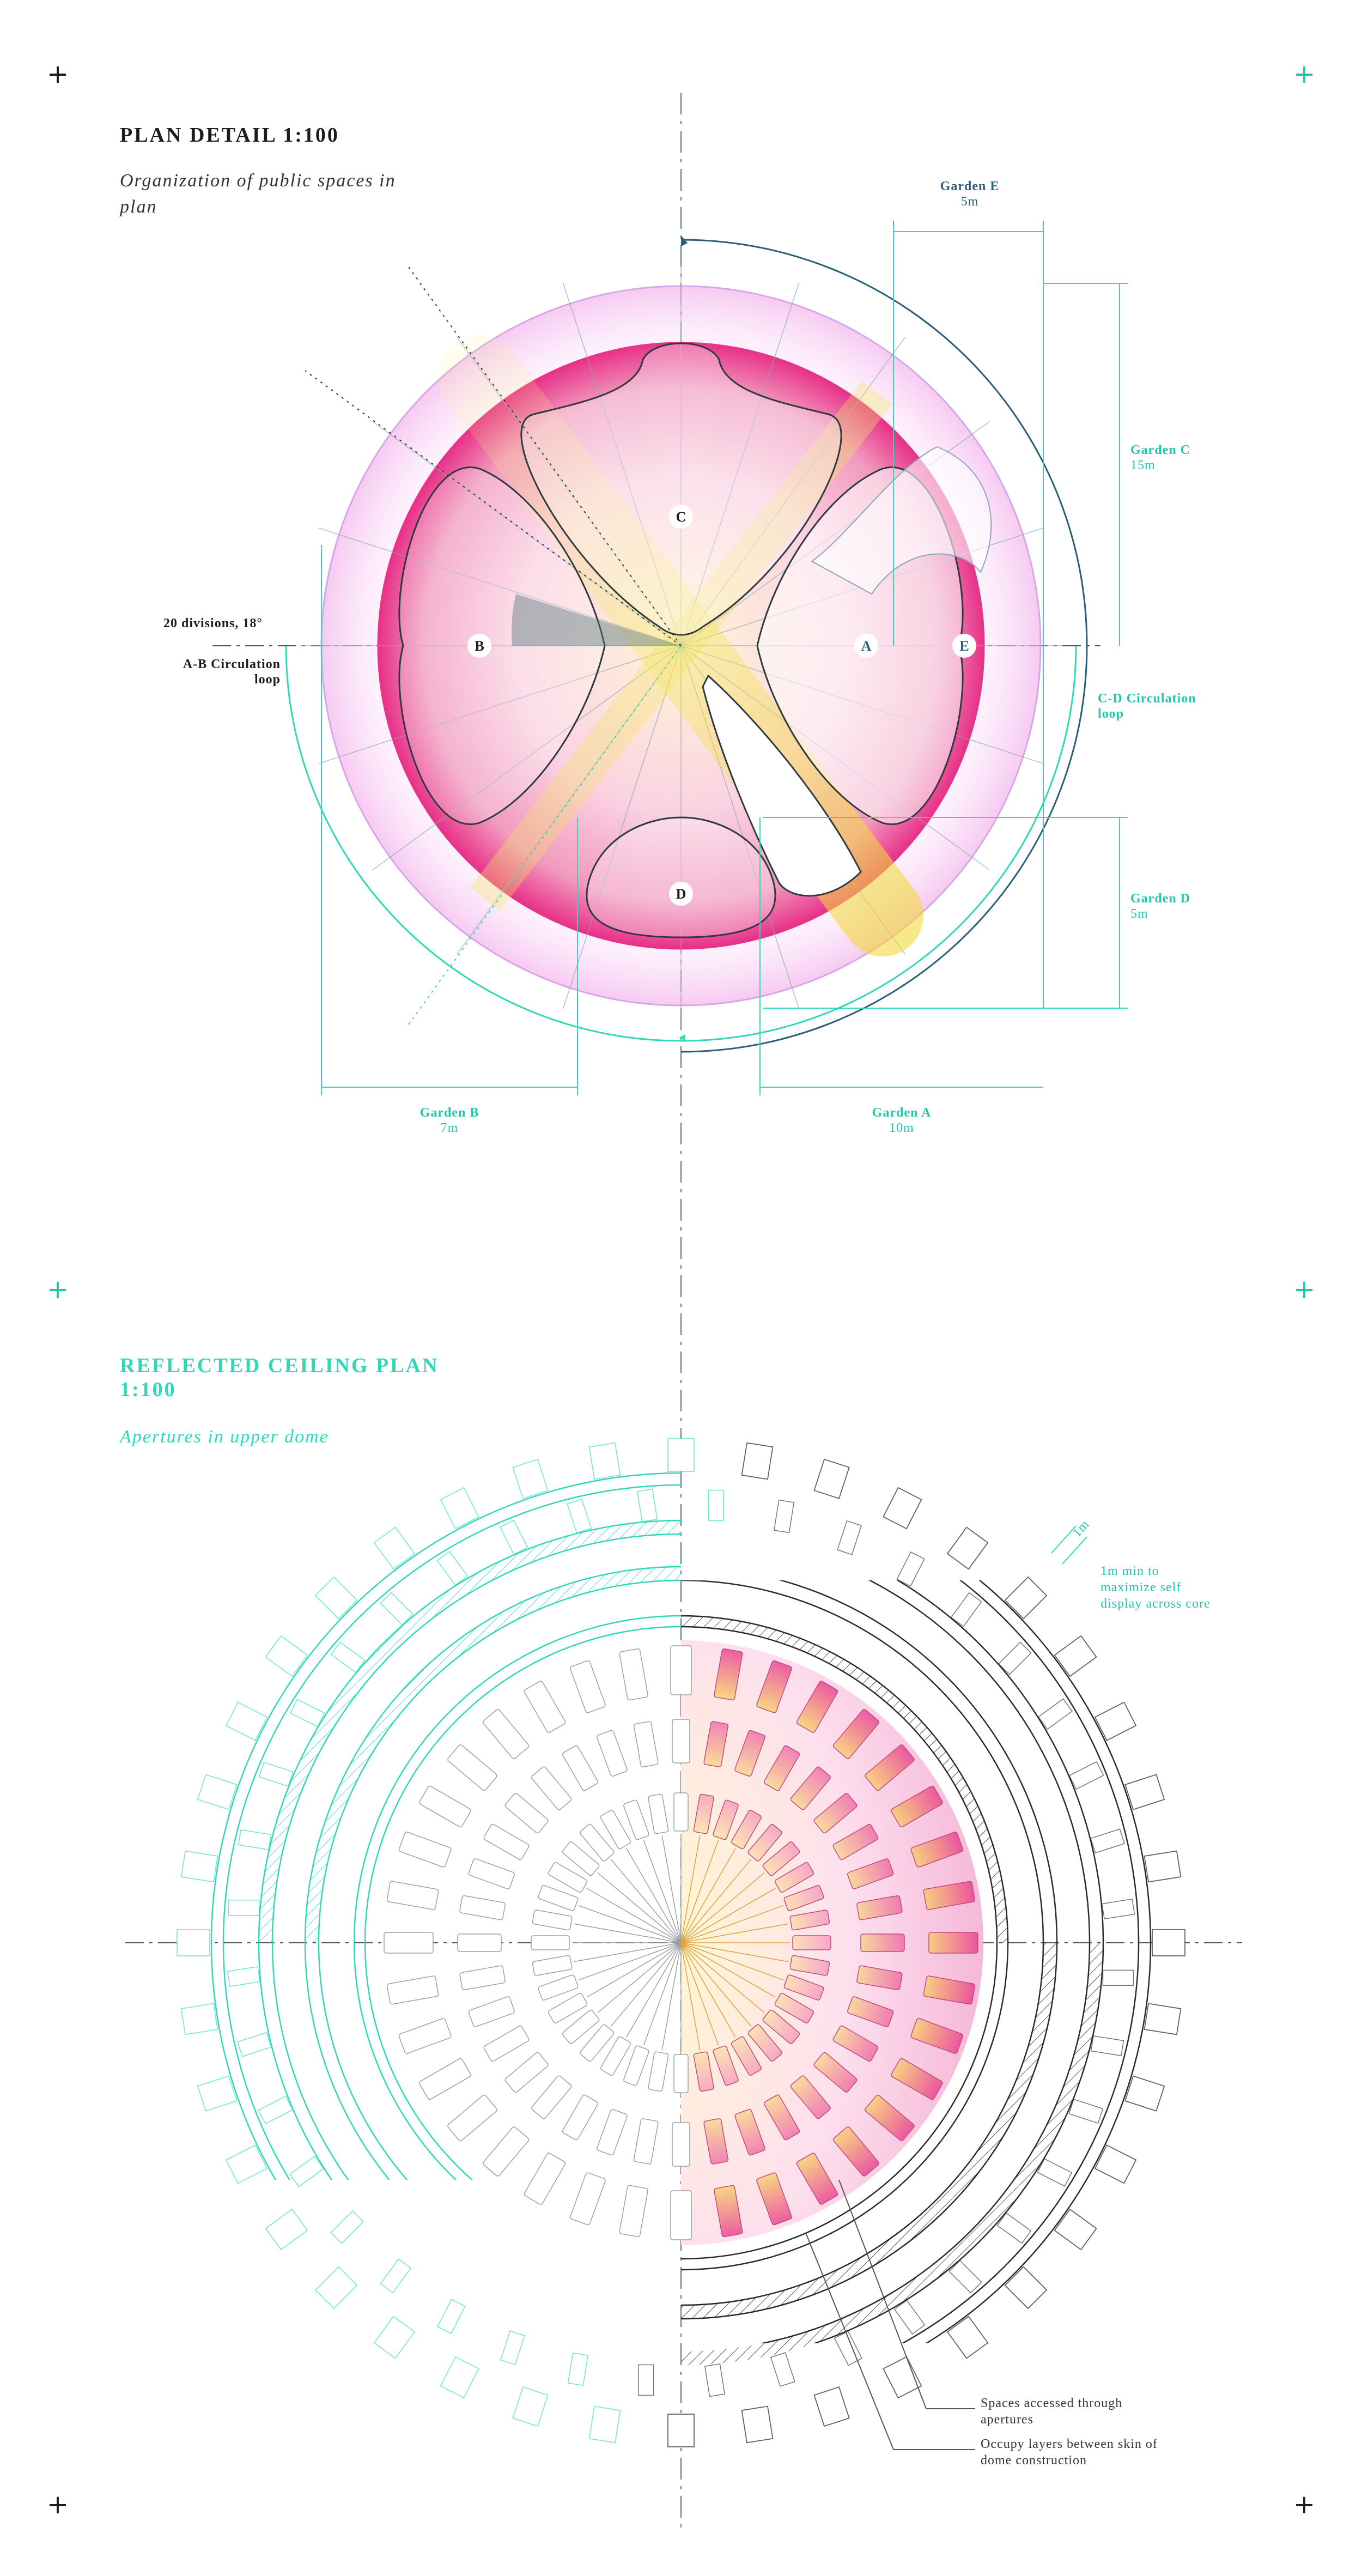 The width and height of the screenshot is (1362, 2576). Describe the element at coordinates (902, 1121) in the screenshot. I see `garden-a-label: Garden A 10m` at that location.